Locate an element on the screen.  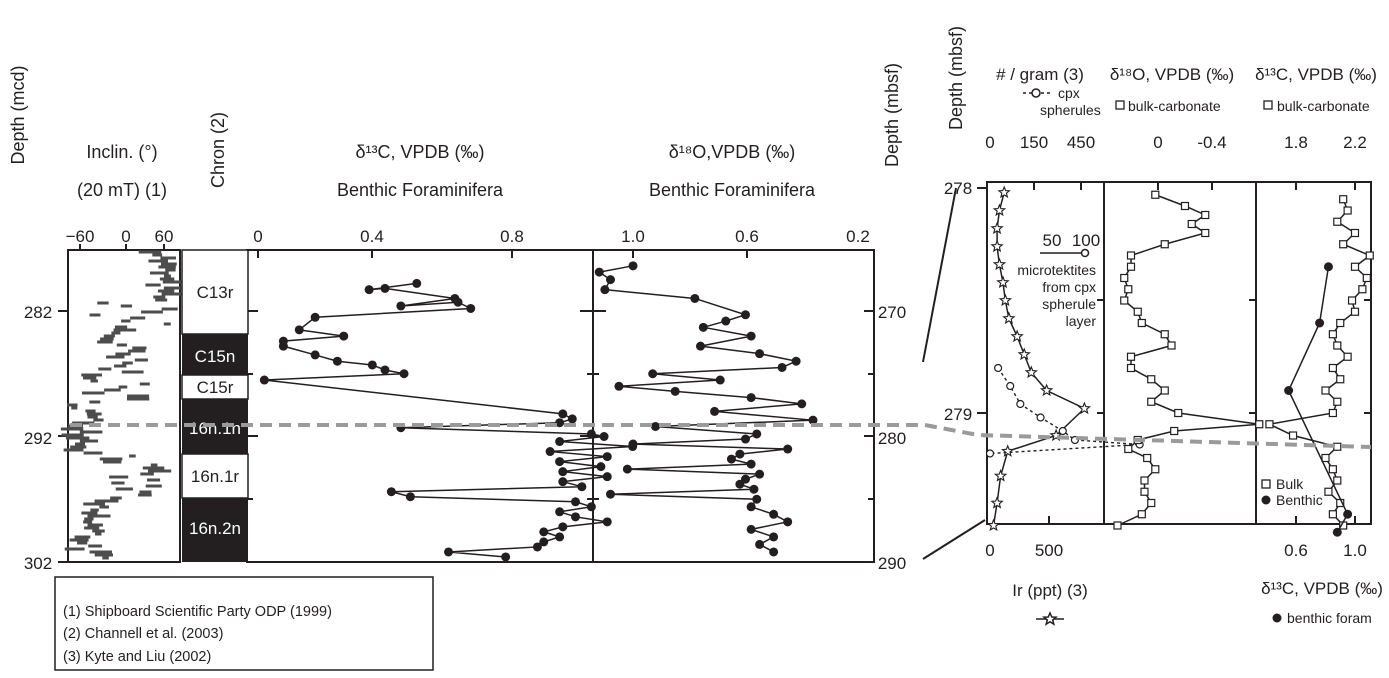
p2-tick-label: 0 is located at coordinates (1157, 142).